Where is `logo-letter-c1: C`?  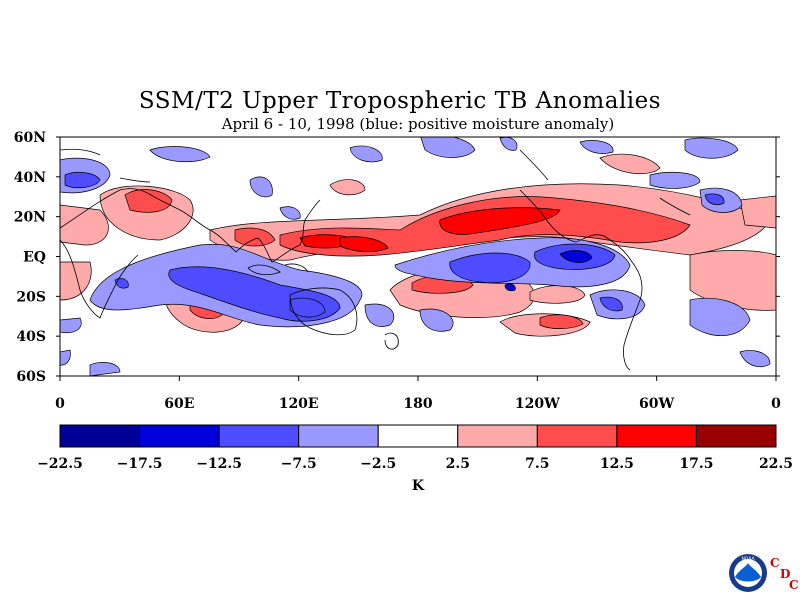 logo-letter-c1: C is located at coordinates (775, 563).